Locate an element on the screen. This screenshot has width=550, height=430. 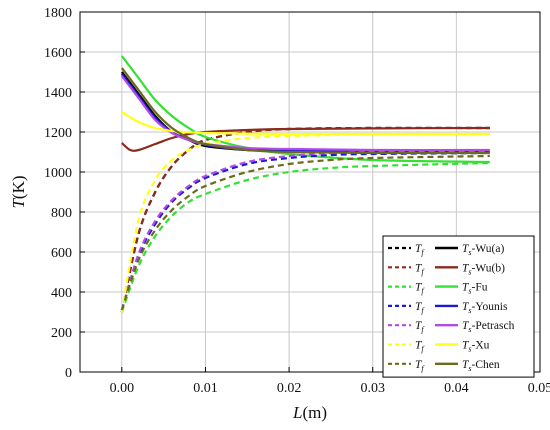
y-tick-label: 600 is located at coordinates (61, 253).